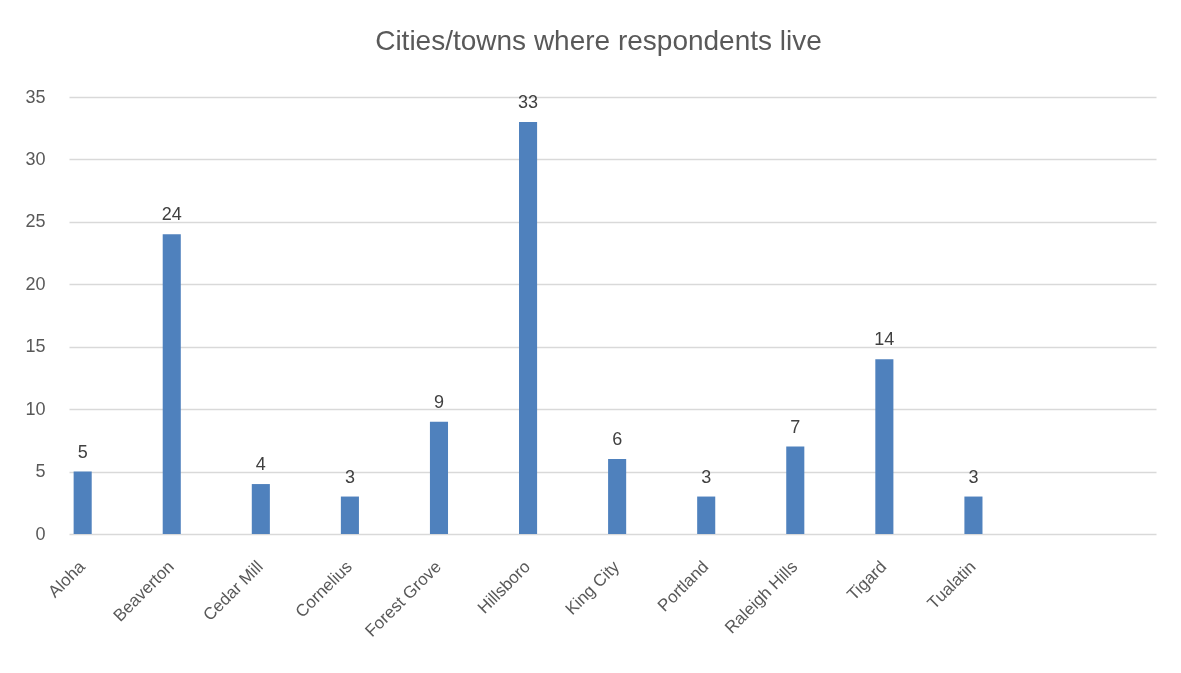 The height and width of the screenshot is (673, 1181). I want to click on y-tick-label: 5, so click(40, 471).